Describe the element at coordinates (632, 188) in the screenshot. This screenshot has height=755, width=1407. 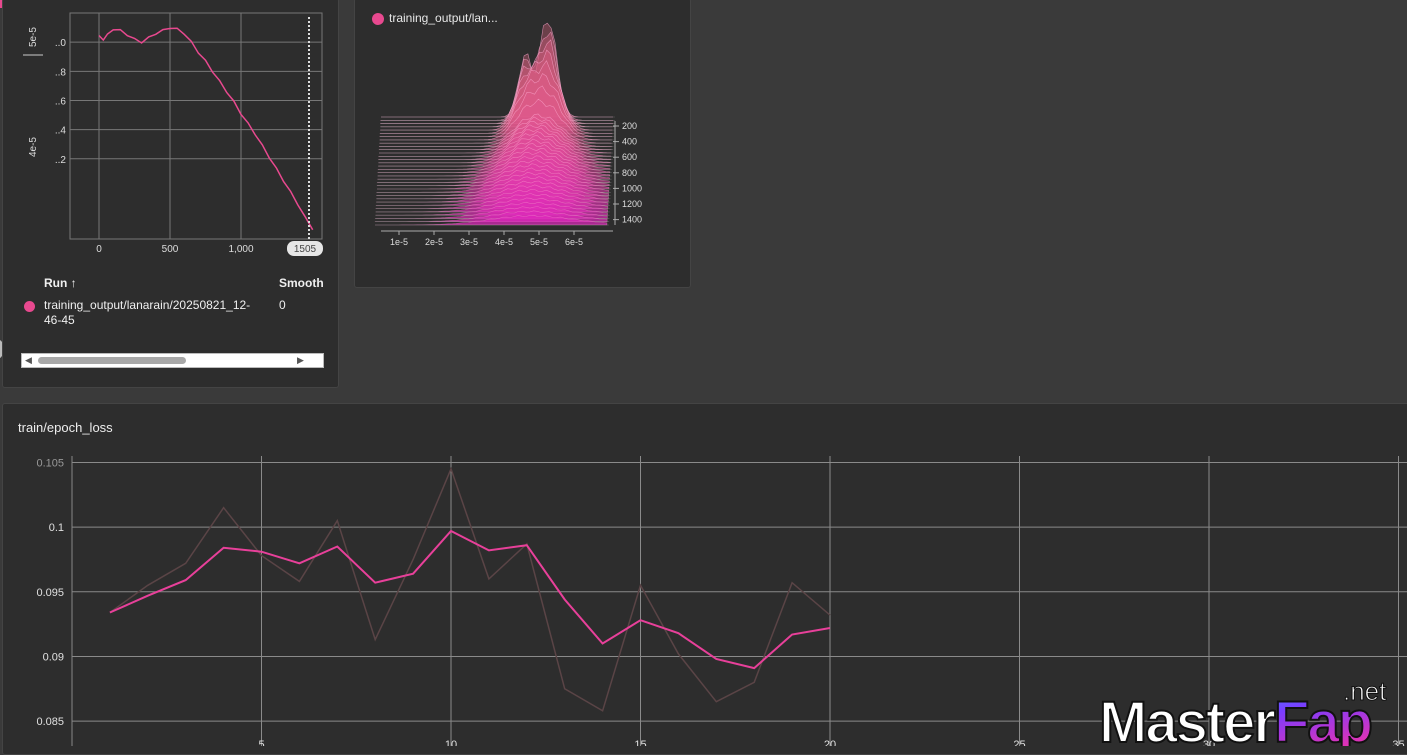
I see `step-tick-label: 1000` at that location.